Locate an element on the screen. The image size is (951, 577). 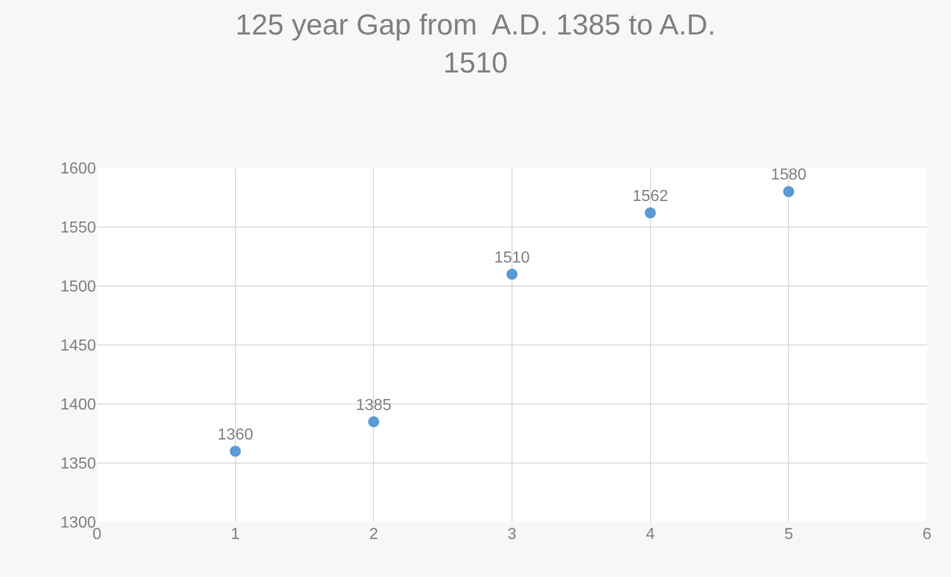
data-label: 1580 is located at coordinates (788, 175).